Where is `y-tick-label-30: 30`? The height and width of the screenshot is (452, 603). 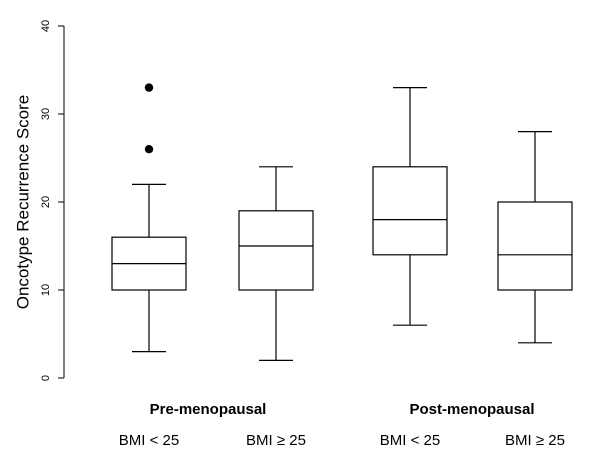 y-tick-label-30: 30 is located at coordinates (46, 114).